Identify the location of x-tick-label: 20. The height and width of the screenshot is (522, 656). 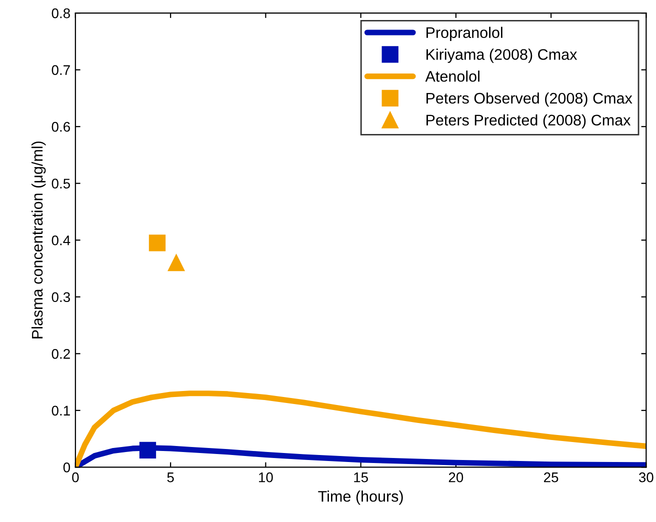
(456, 477).